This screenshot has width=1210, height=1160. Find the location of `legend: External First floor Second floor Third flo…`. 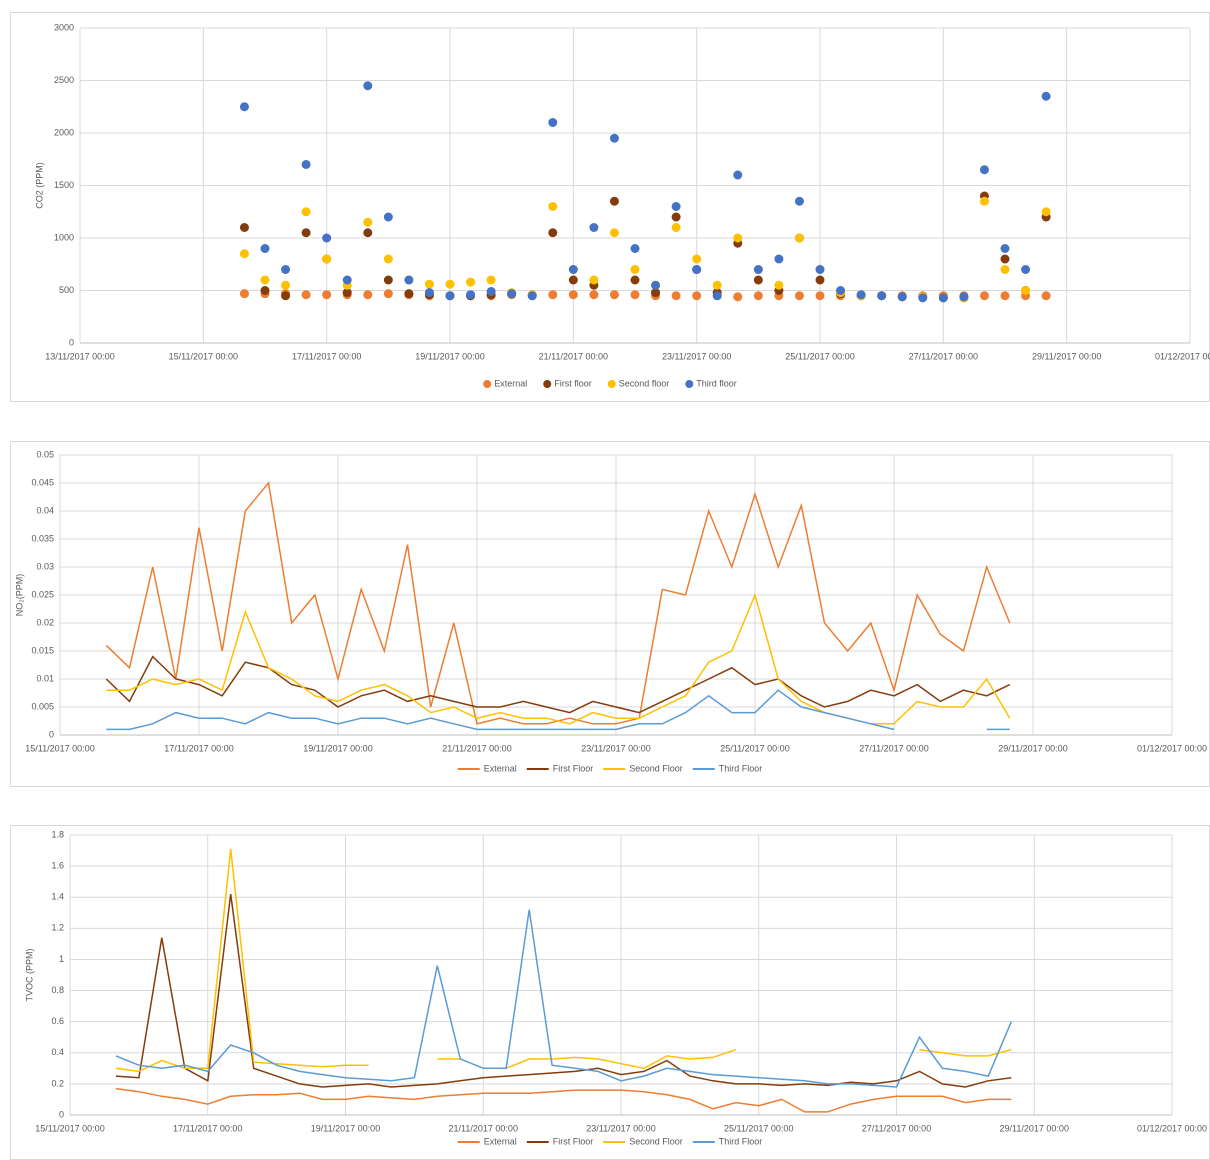

legend: External First floor Second floor Third flo… is located at coordinates (610, 383).